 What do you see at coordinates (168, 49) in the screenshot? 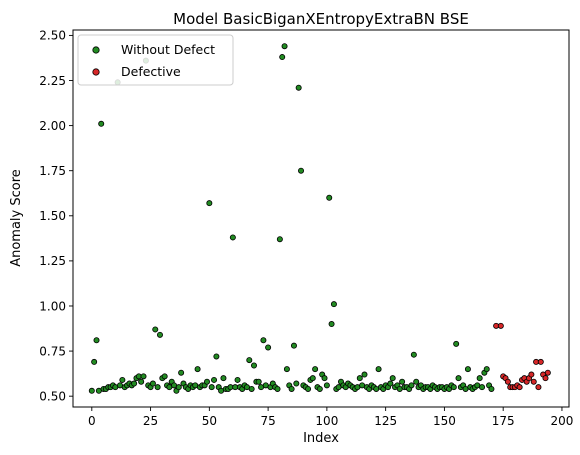
I see `legend-label-without-defect: Without Defect` at bounding box center [168, 49].